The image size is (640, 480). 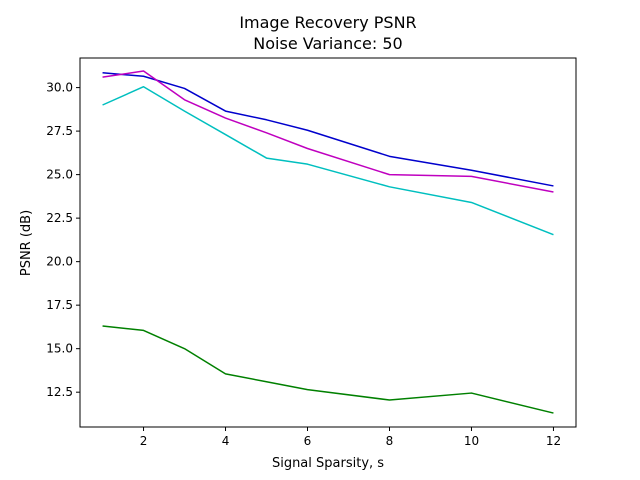 What do you see at coordinates (144, 441) in the screenshot?
I see `x-tick-label: 2` at bounding box center [144, 441].